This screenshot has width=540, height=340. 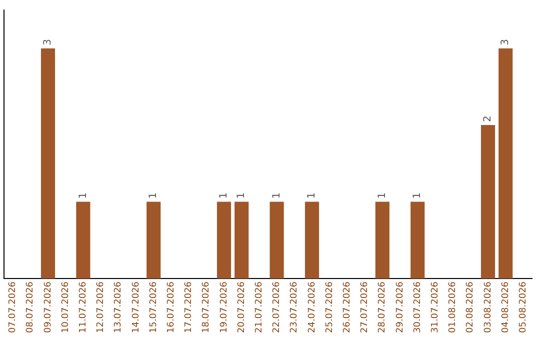 What do you see at coordinates (13, 307) in the screenshot?
I see `x-tick-label: 07.07.2026` at bounding box center [13, 307].